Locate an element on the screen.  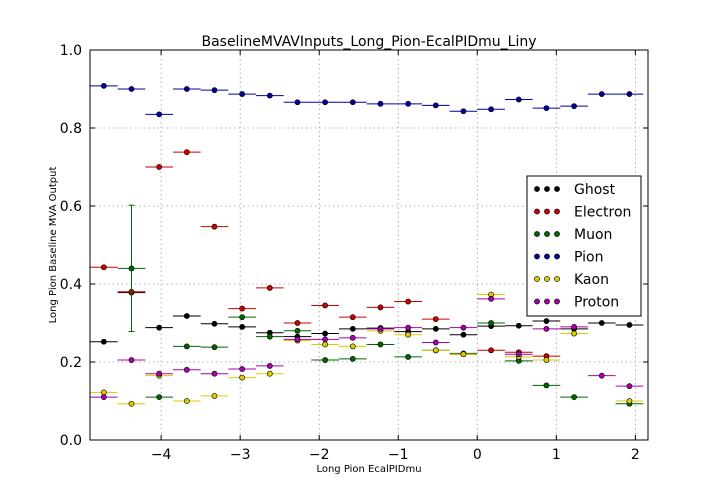
legend: Ghost Electron Muon Pion Kaon Proton is located at coordinates (584, 246).